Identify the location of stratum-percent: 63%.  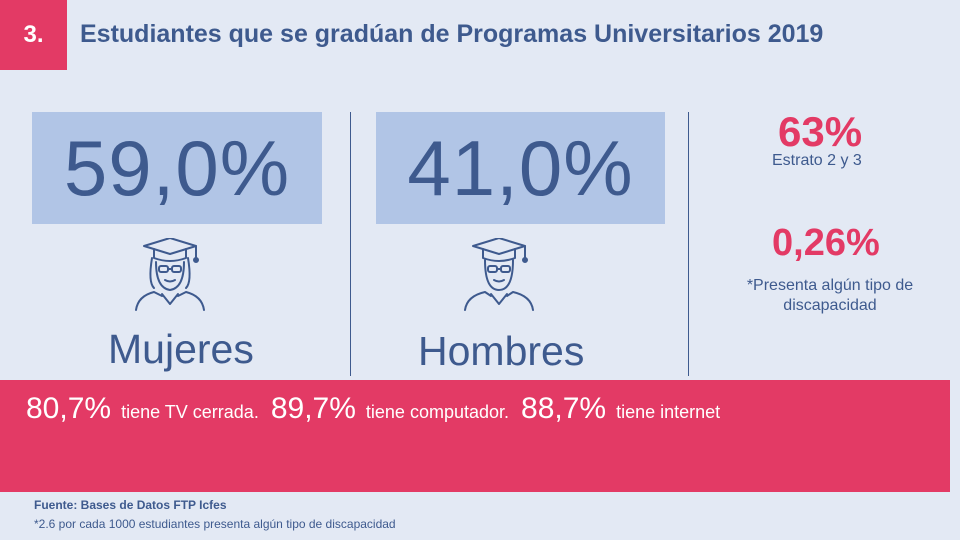
(820, 131).